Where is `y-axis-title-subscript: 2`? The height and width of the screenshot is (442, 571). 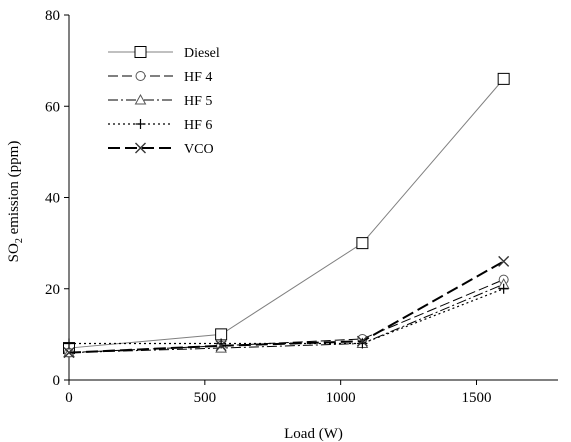
y-axis-title-subscript: 2 is located at coordinates (19, 240).